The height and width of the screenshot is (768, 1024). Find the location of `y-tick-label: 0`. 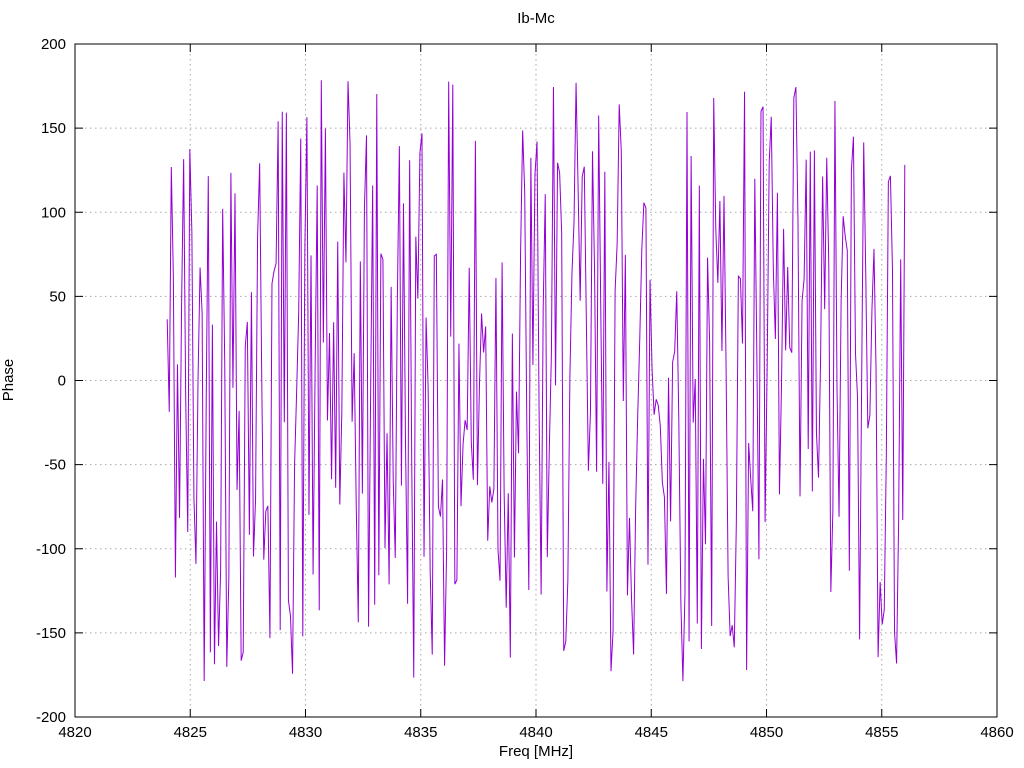

y-tick-label: 0 is located at coordinates (62, 381).